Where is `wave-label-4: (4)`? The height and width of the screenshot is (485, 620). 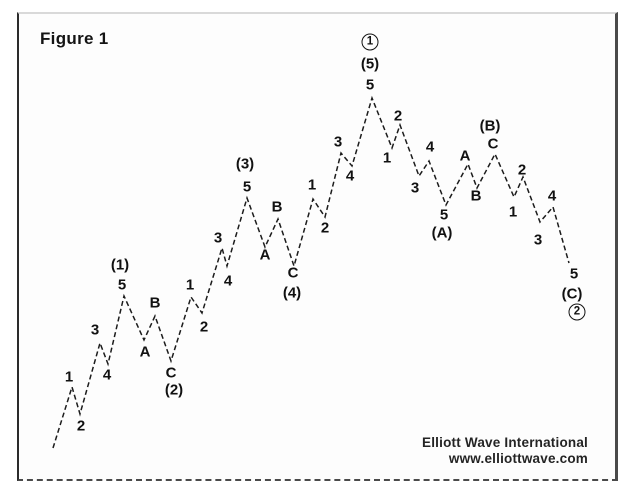
wave-label-4: (4) is located at coordinates (292, 293).